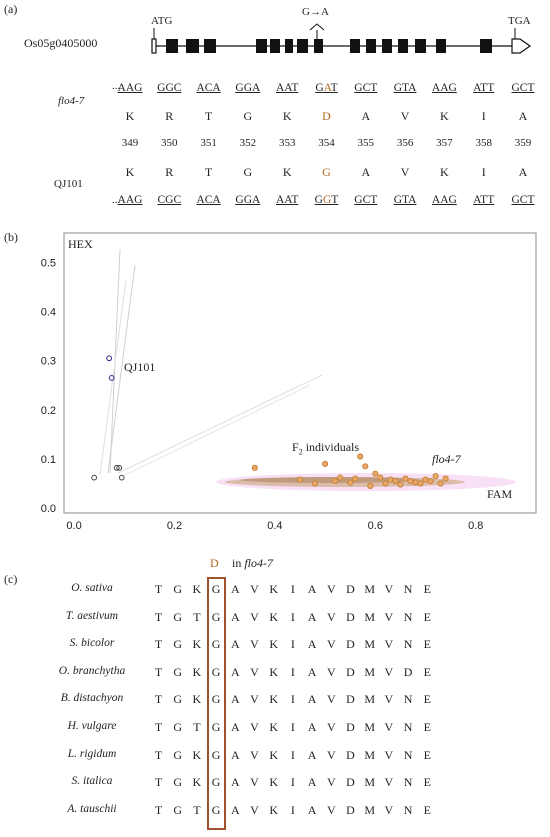 Image resolution: width=550 pixels, height=837 pixels. Describe the element at coordinates (366, 143) in the screenshot. I see `residue-position: 355` at that location.